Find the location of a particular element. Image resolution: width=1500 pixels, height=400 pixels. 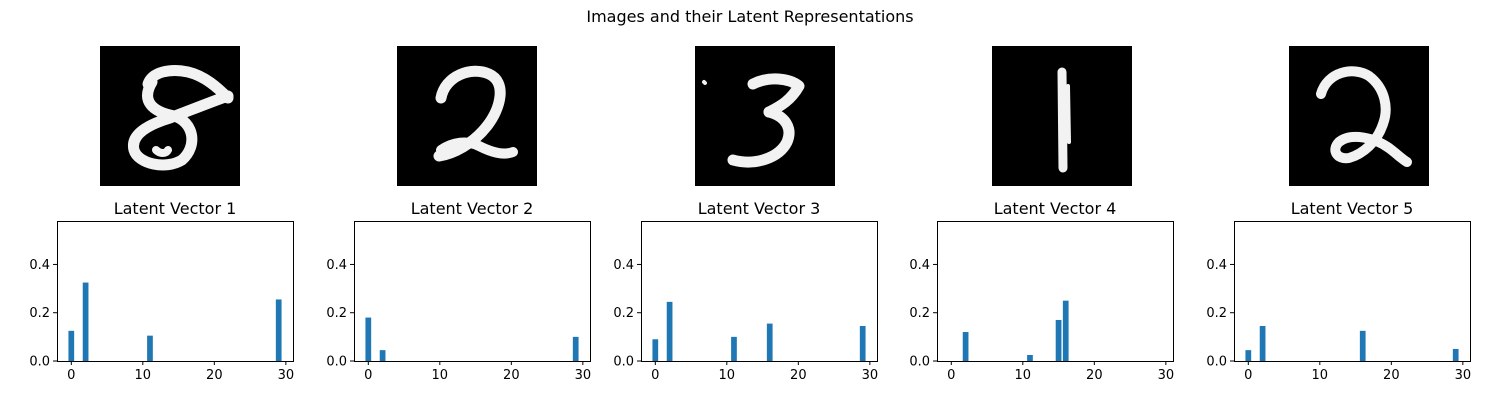

subplot-title: Latent Vector 2 is located at coordinates (472, 208).